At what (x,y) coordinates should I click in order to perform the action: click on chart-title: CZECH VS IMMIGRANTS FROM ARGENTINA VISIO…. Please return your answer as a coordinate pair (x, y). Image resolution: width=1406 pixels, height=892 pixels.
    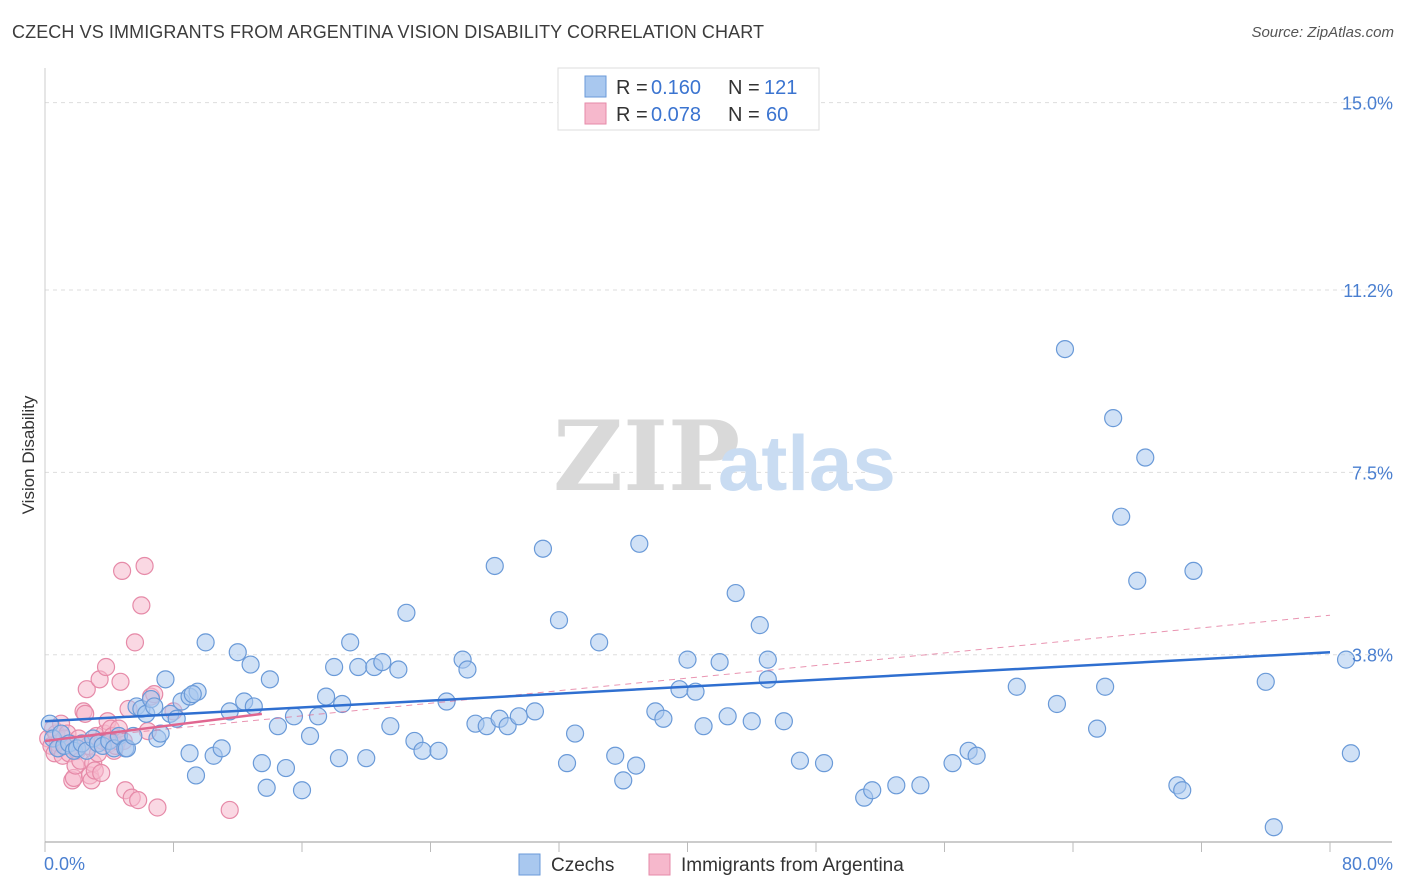
    Looking at the image, I should click on (388, 32).